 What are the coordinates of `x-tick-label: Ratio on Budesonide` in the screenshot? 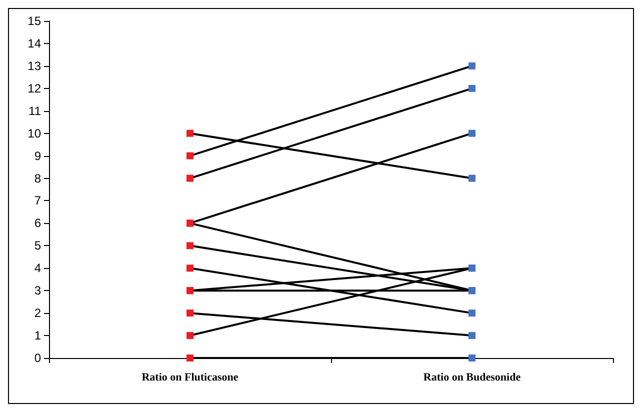 It's located at (472, 378).